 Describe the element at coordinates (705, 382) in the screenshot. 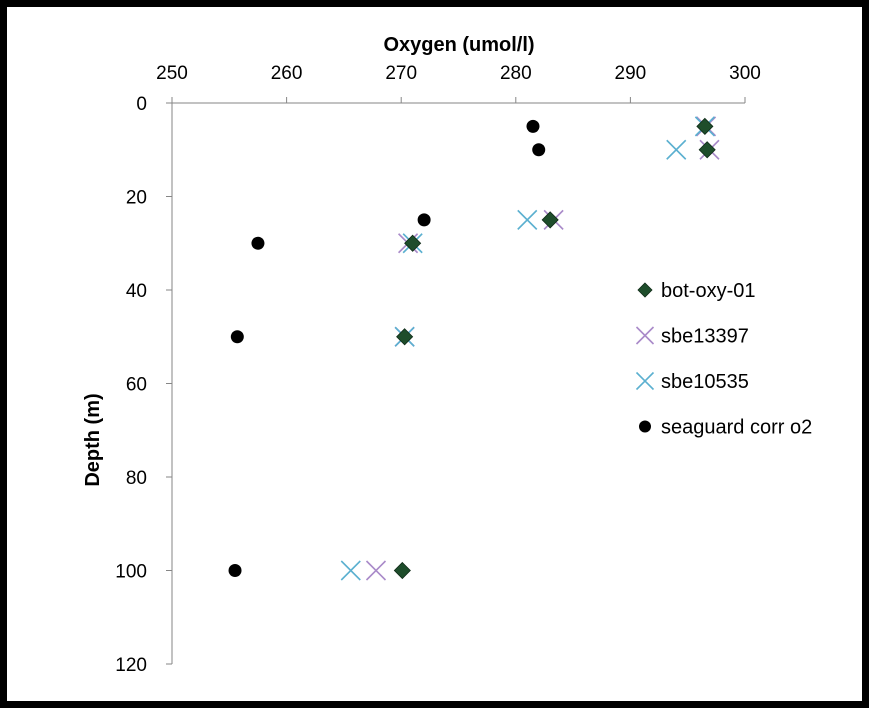

I see `legend-label-sbe10535: sbe10535` at that location.